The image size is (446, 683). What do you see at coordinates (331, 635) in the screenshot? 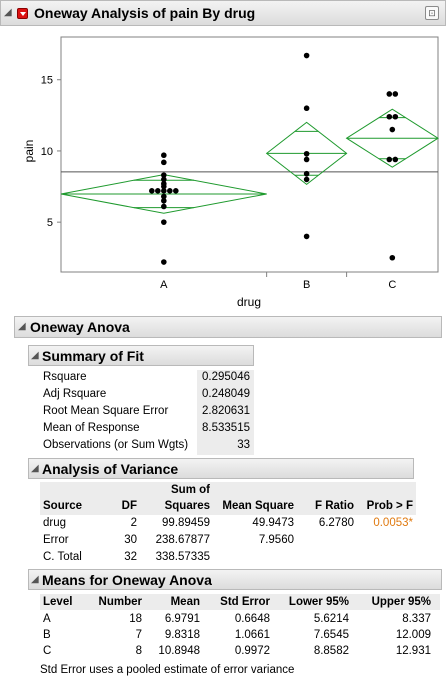
I see `means-cell-lower95: 7.6545` at bounding box center [331, 635].